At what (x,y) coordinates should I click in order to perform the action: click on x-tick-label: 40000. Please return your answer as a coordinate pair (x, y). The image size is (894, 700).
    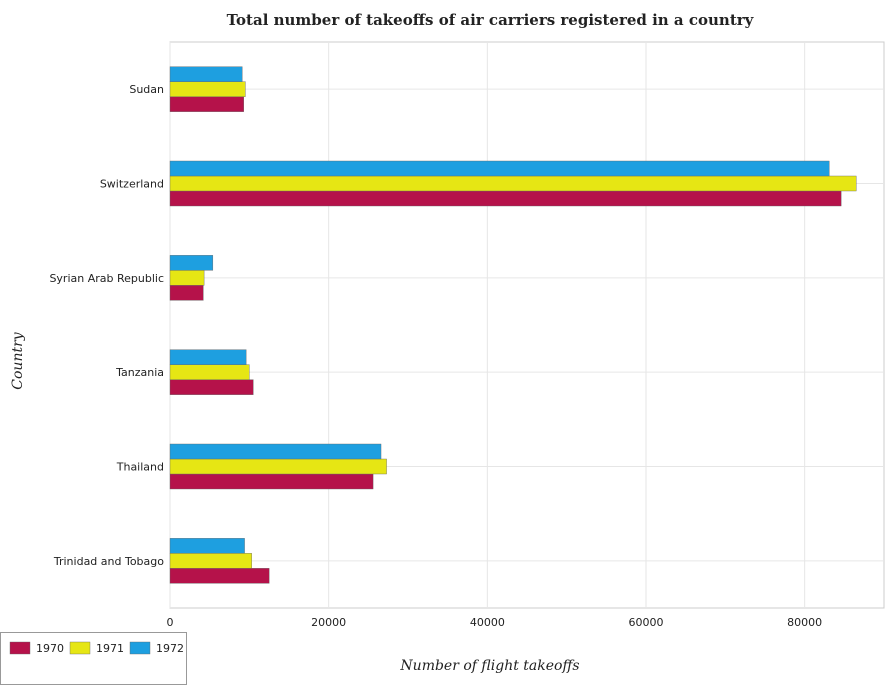
    Looking at the image, I should click on (487, 622).